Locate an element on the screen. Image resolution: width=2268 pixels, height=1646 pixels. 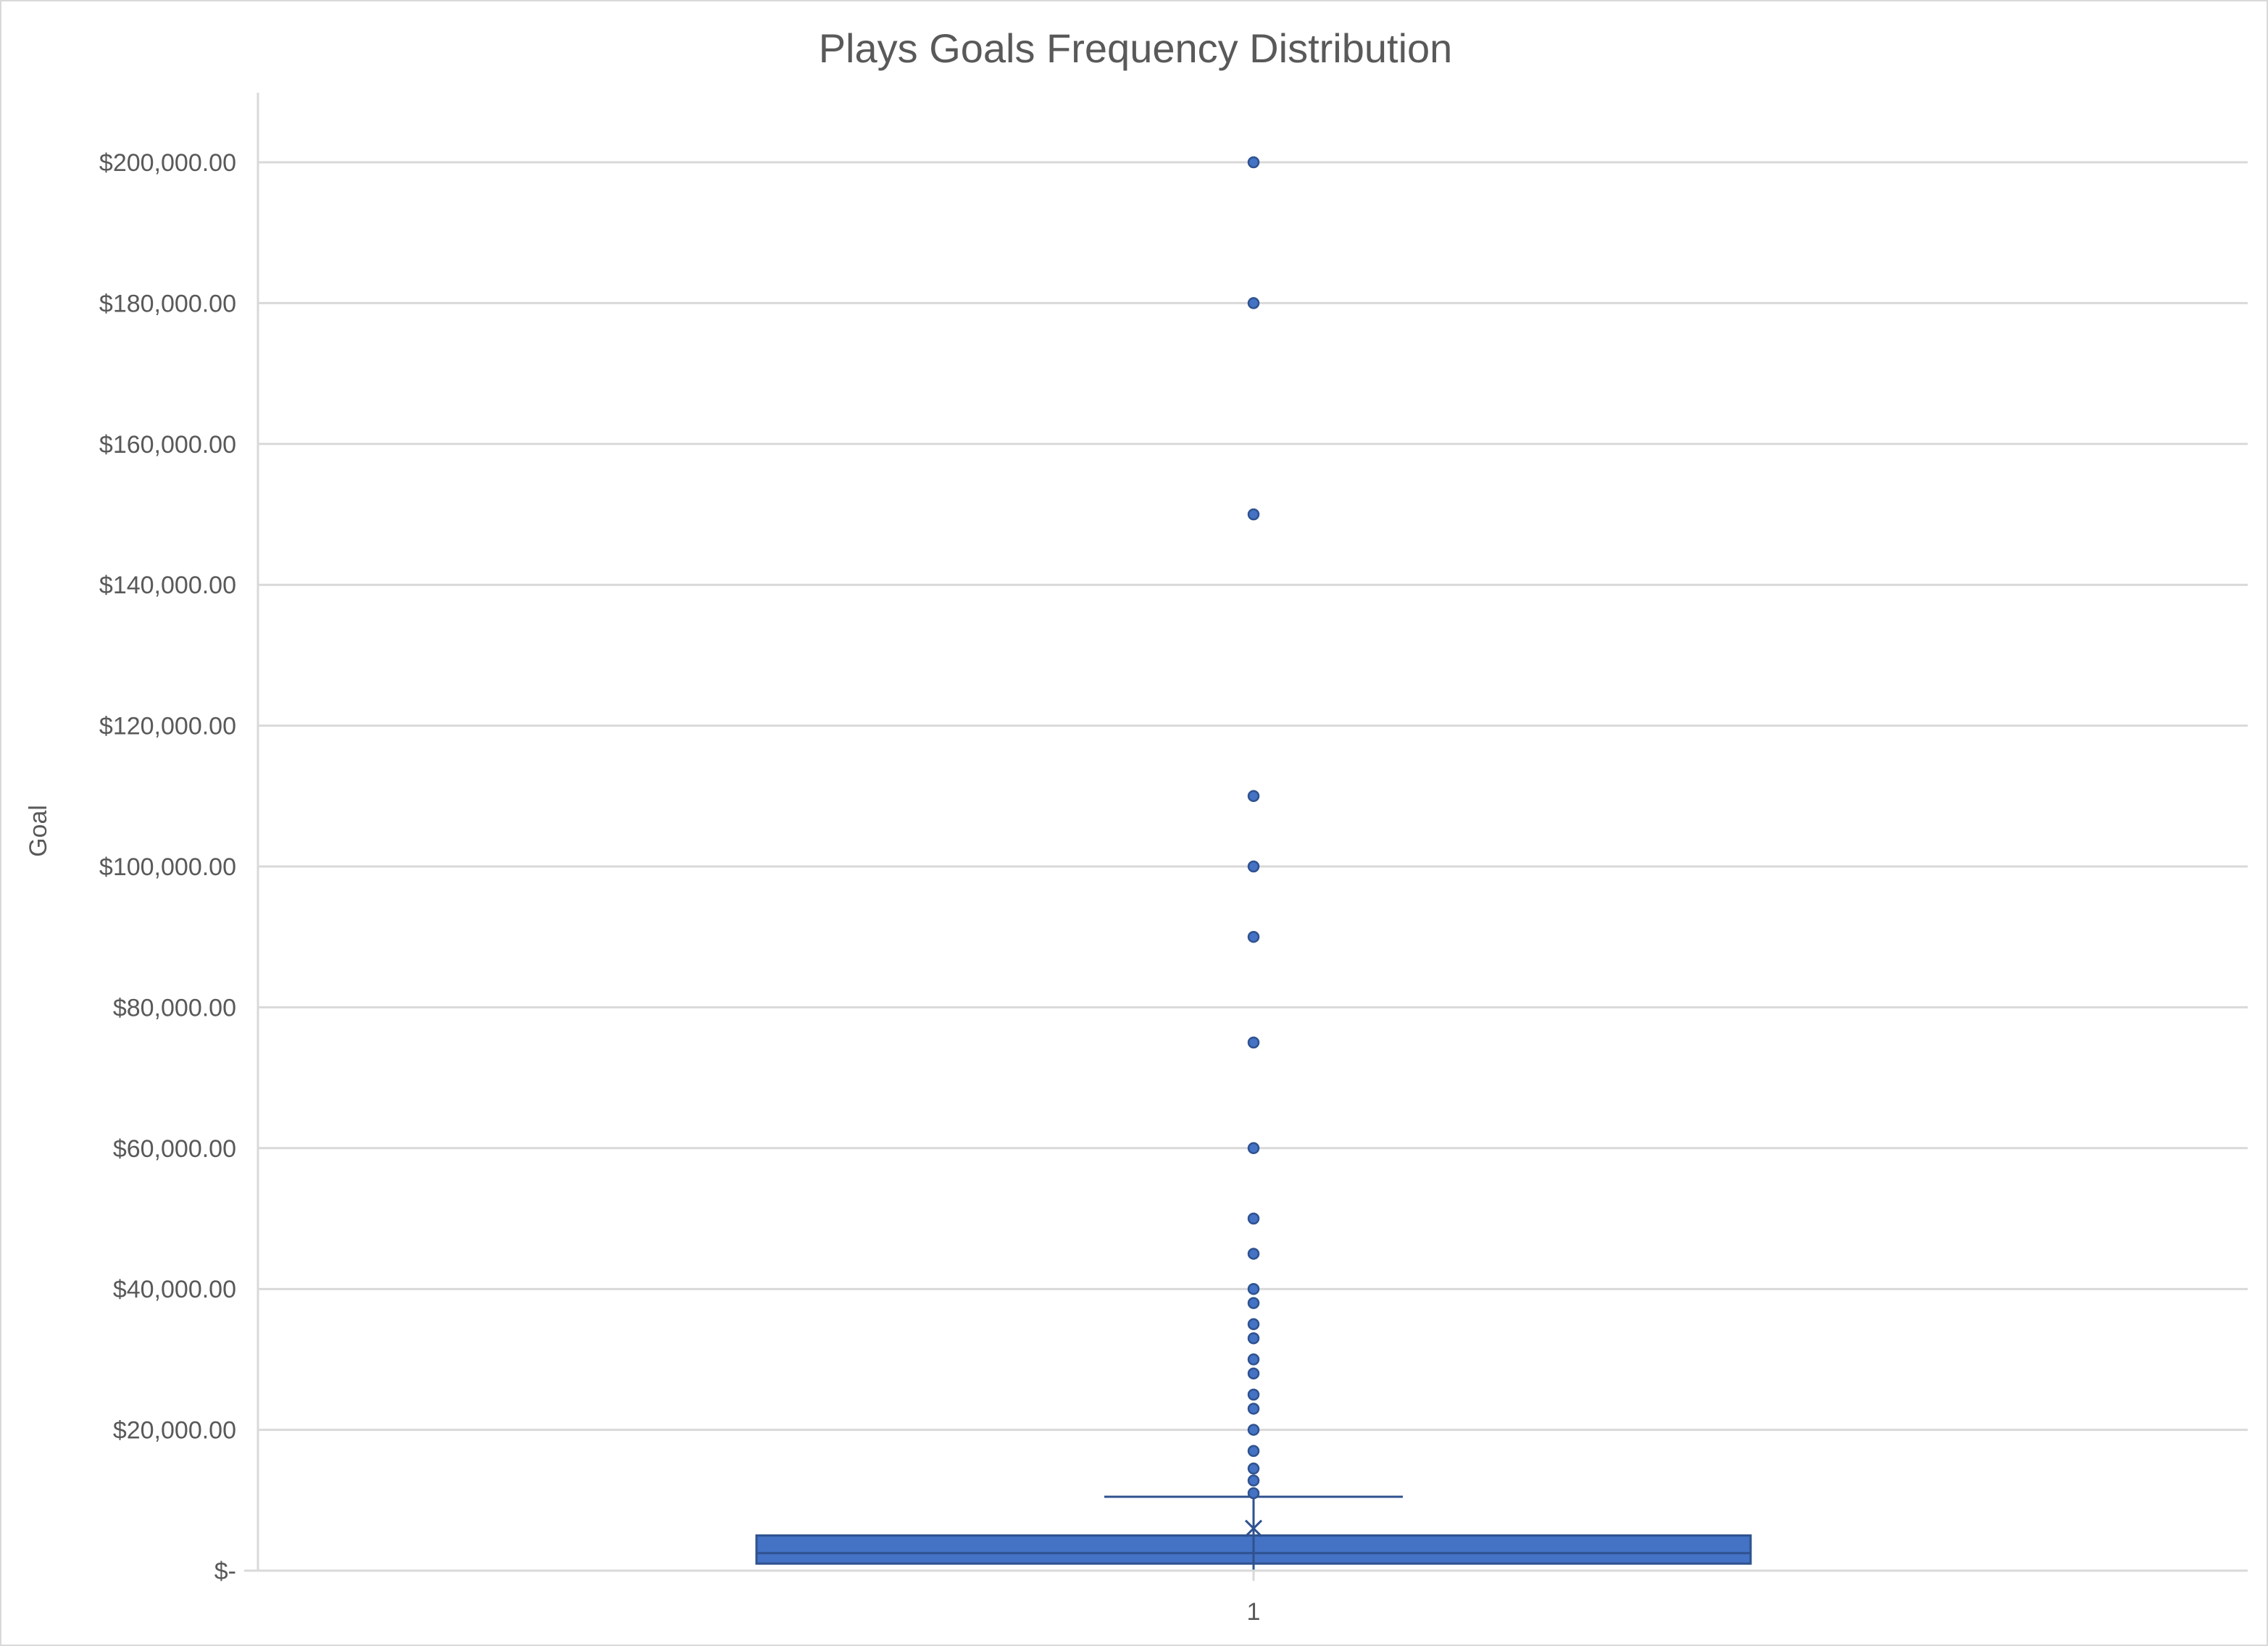
box-series is located at coordinates (1253, 1533).